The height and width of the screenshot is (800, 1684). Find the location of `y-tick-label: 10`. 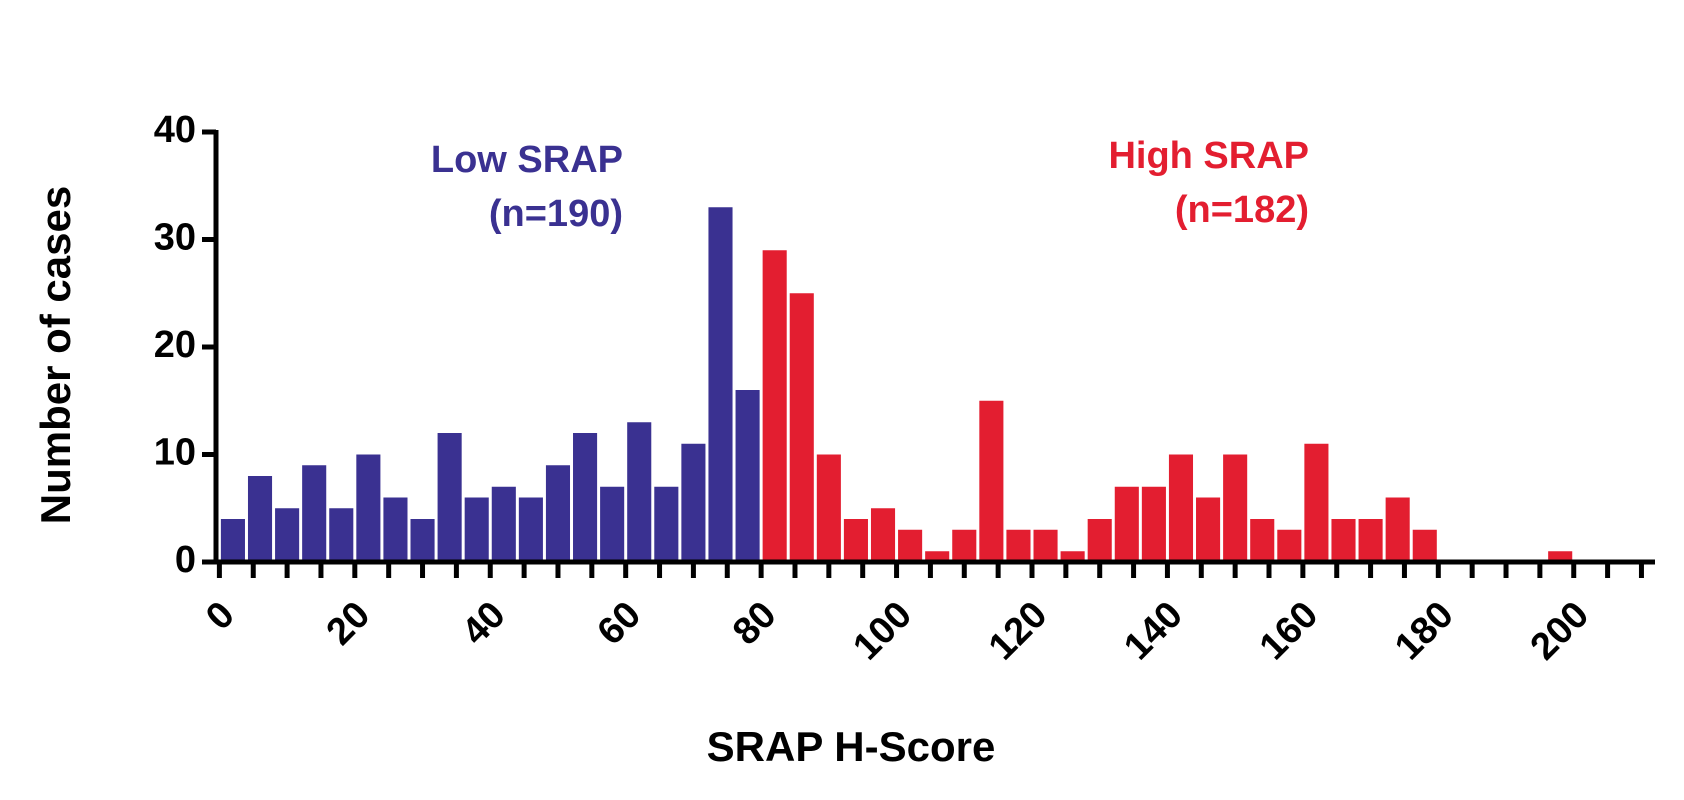

y-tick-label: 10 is located at coordinates (175, 453).